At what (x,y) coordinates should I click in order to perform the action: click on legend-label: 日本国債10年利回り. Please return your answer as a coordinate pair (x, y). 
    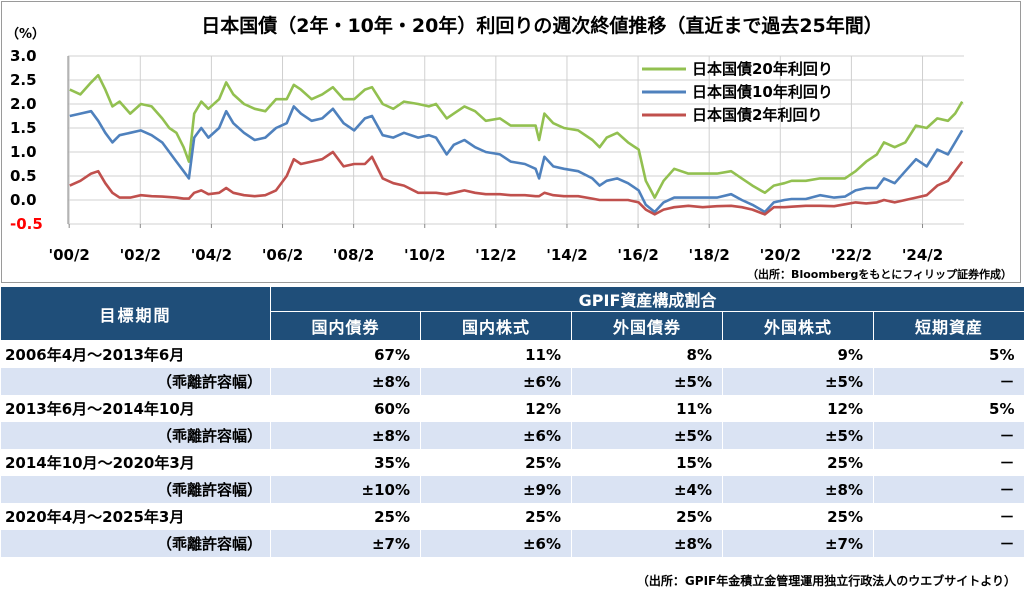
    Looking at the image, I should click on (762, 92).